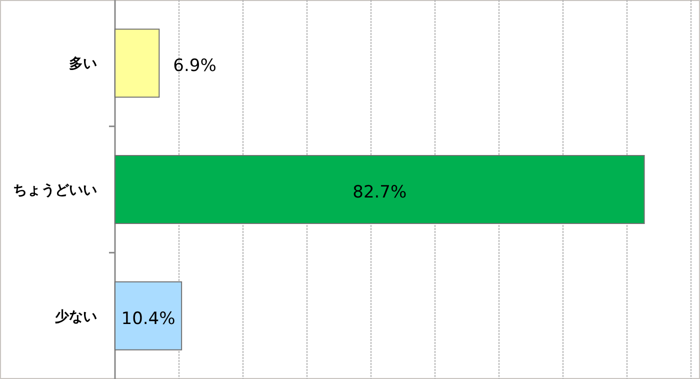  I want to click on data-label: 10.4%, so click(148, 318).